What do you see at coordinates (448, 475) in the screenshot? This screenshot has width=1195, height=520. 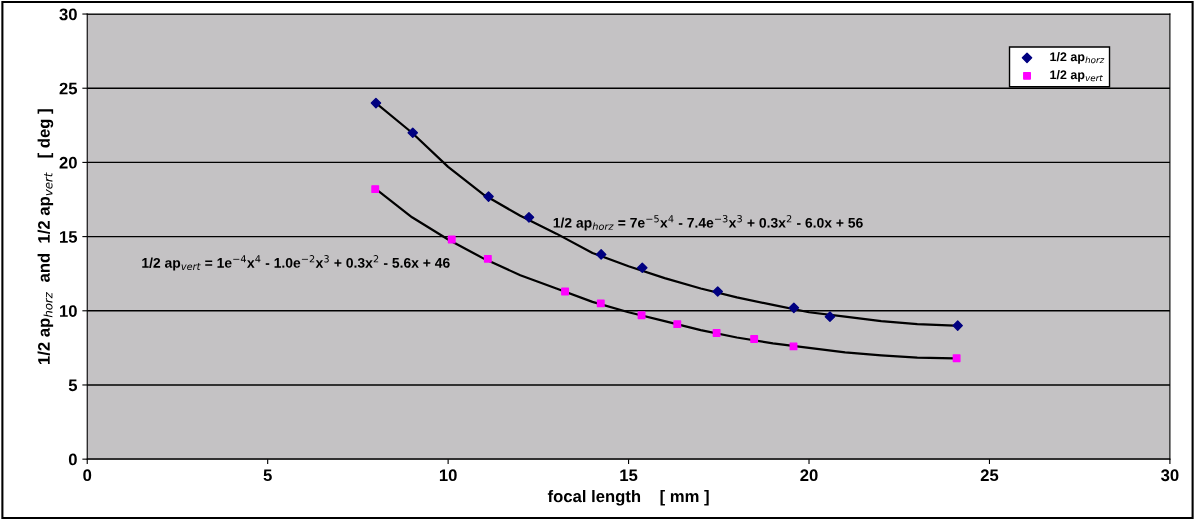 I see `x-tick-label: 10` at bounding box center [448, 475].